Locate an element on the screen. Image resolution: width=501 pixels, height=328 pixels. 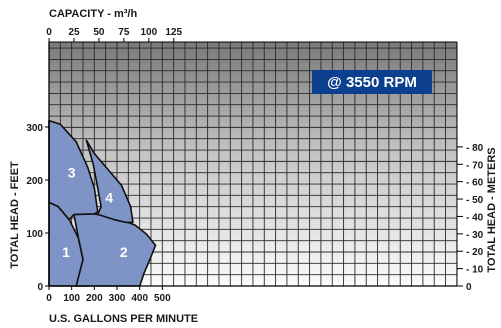
right-tick-label: - 60 is located at coordinates (475, 183).